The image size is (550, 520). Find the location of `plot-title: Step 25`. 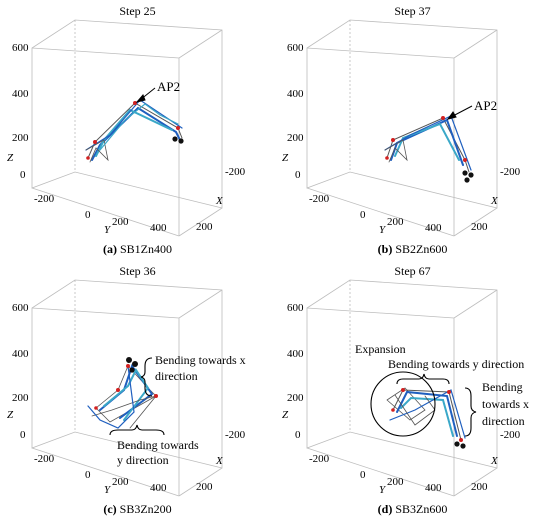

plot-title: Step 25 is located at coordinates (137, 11).